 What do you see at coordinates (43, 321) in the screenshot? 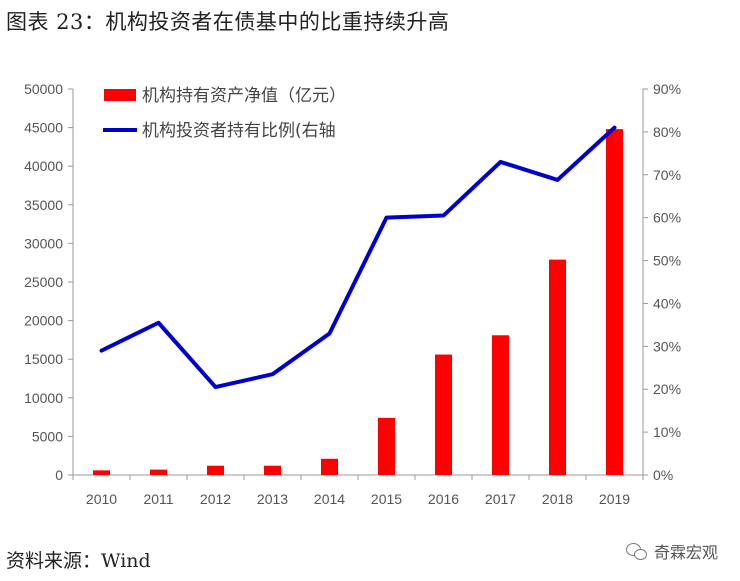
I see `left-tick-label: 20000` at bounding box center [43, 321].